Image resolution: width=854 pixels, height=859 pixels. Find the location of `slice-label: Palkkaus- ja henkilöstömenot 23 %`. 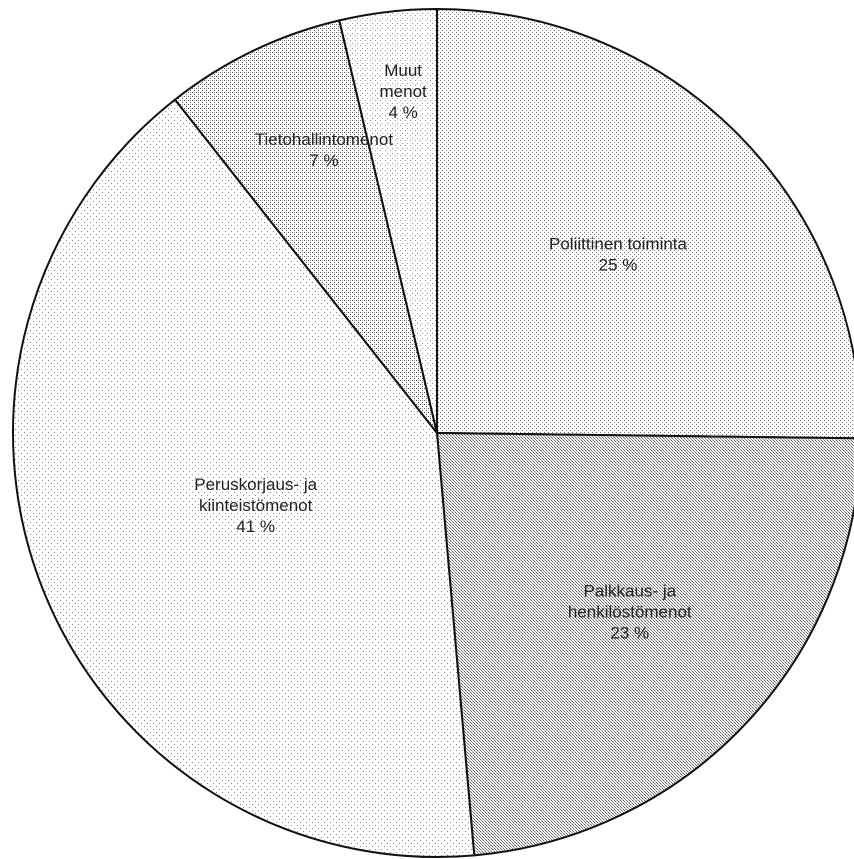

slice-label: Palkkaus- ja henkilöstömenot 23 % is located at coordinates (630, 612).